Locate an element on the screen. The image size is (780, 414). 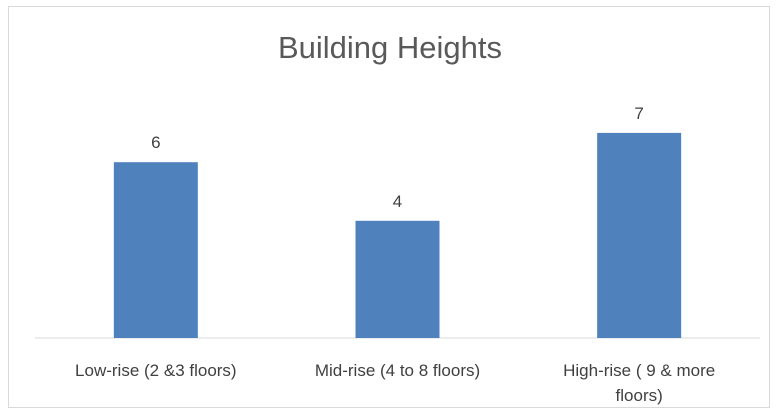
bar-value-label: 7 is located at coordinates (638, 113).